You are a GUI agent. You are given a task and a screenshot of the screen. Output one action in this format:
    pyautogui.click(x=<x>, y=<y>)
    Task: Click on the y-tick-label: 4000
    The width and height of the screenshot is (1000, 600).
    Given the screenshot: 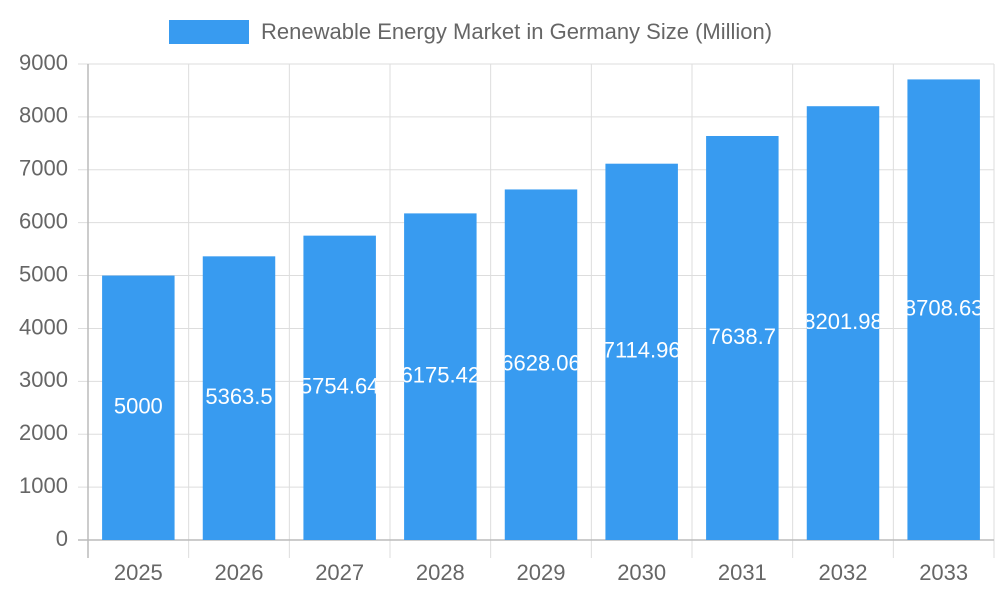 What is the action you would take?
    pyautogui.click(x=43, y=326)
    